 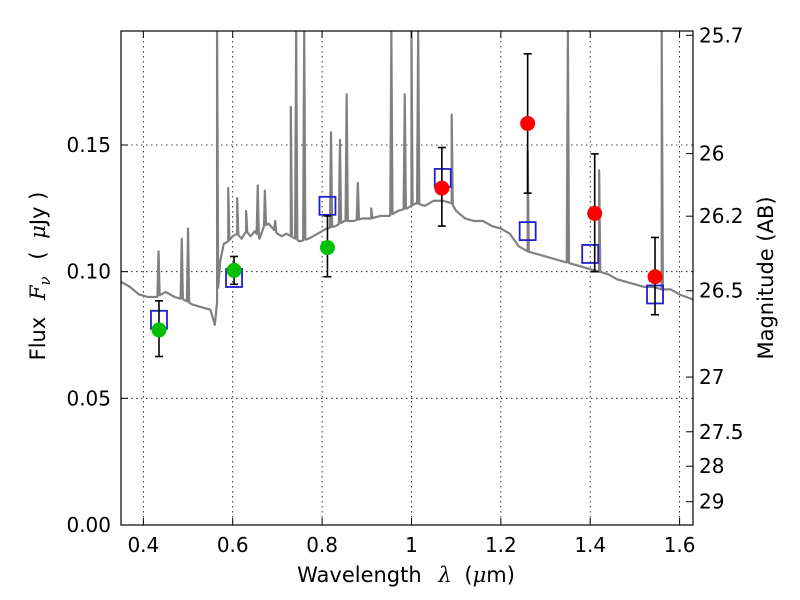 I want to click on y2-tick-label: 29, so click(x=711, y=502).